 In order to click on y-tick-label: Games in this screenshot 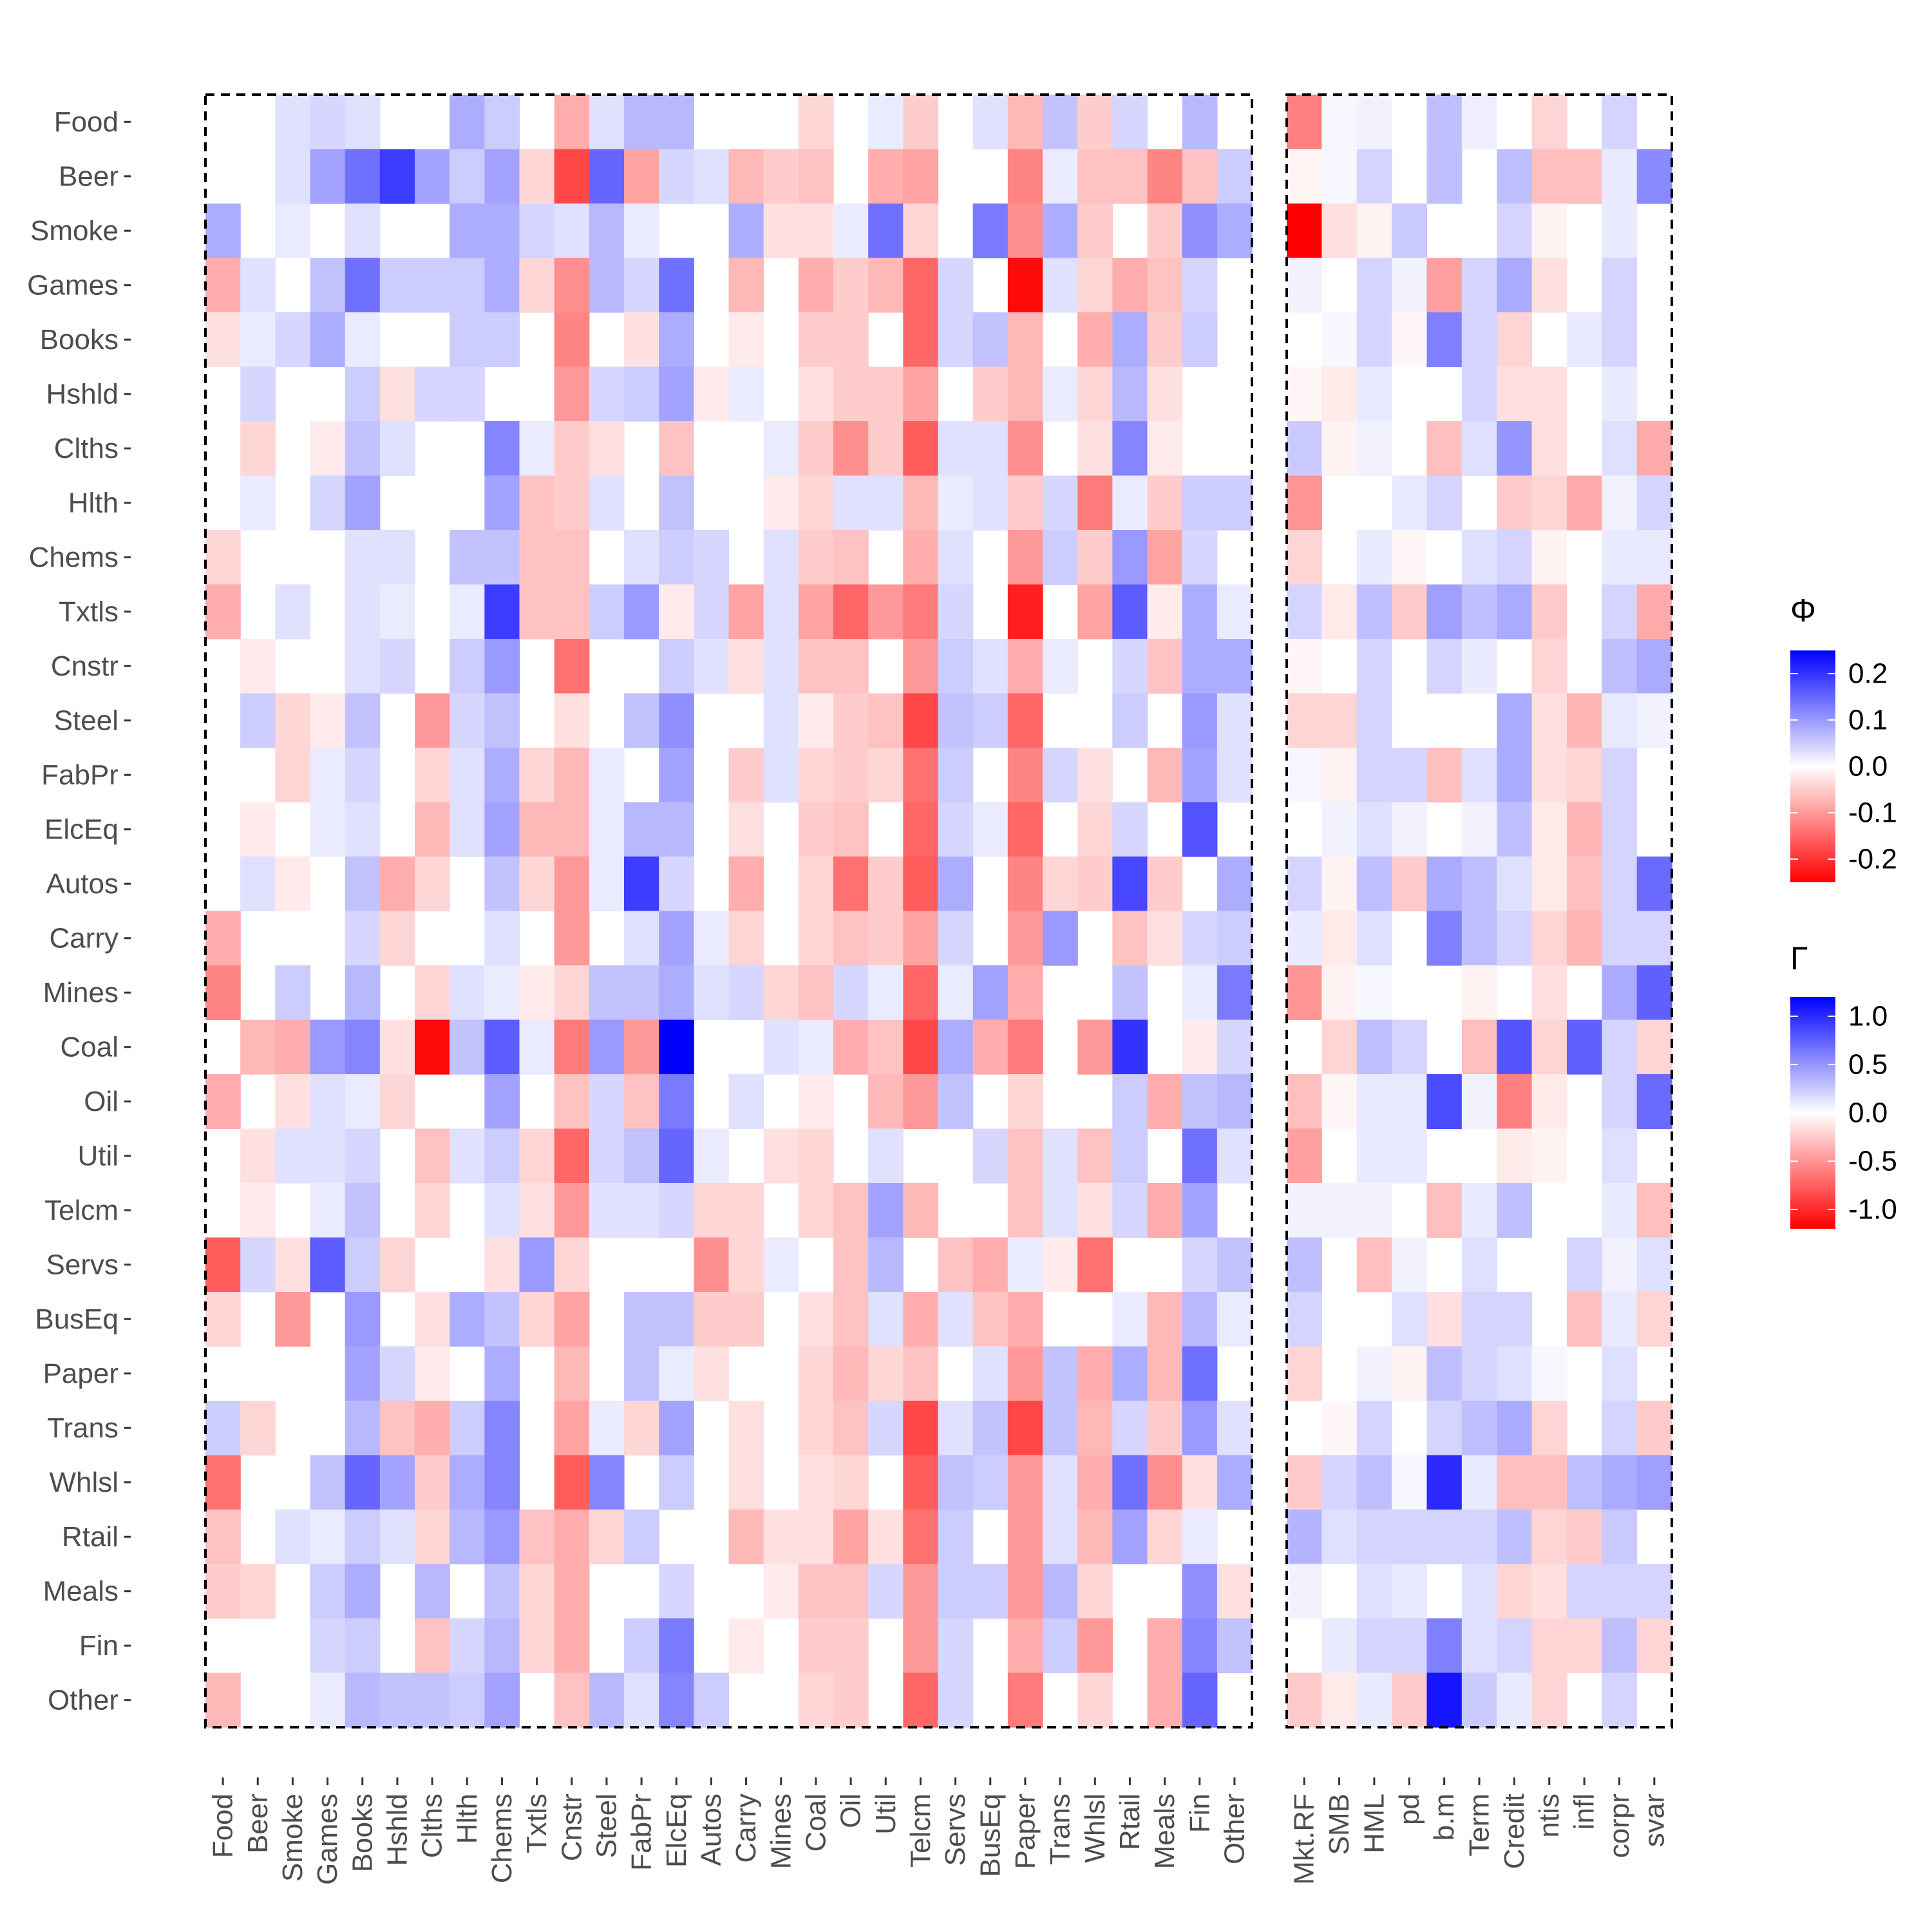, I will do `click(72, 285)`.